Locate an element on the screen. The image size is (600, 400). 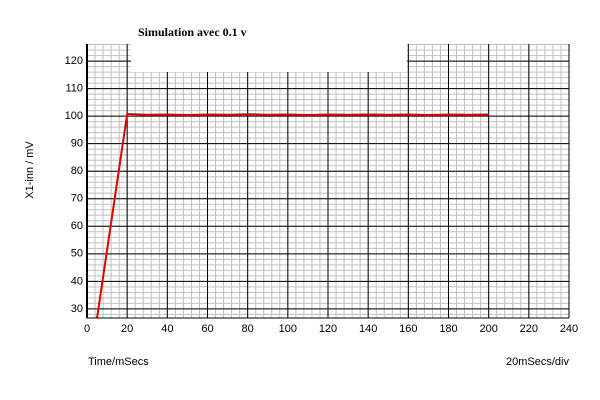
title-mask is located at coordinates (269, 56).